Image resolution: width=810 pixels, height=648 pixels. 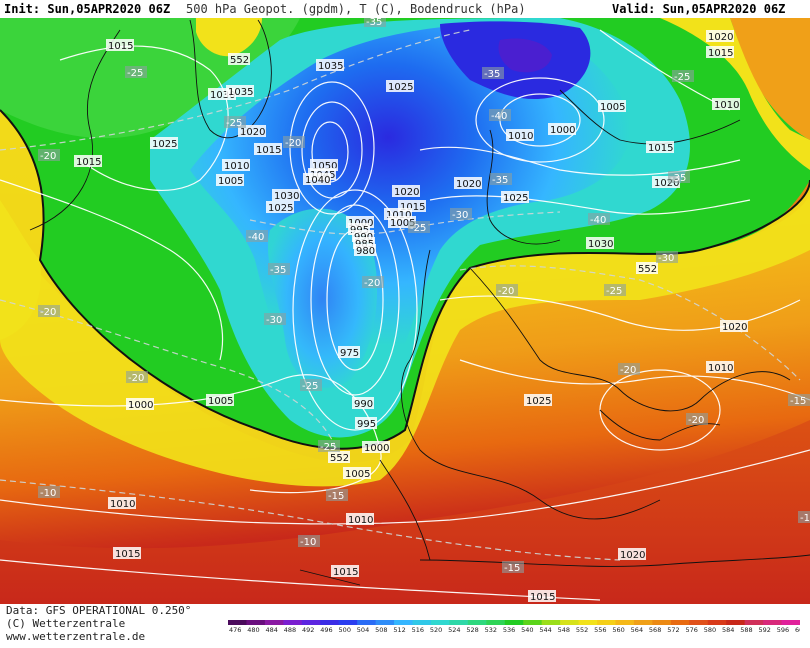 What do you see at coordinates (770, 79) in the screenshot?
I see `orange-corner-ne` at bounding box center [770, 79].